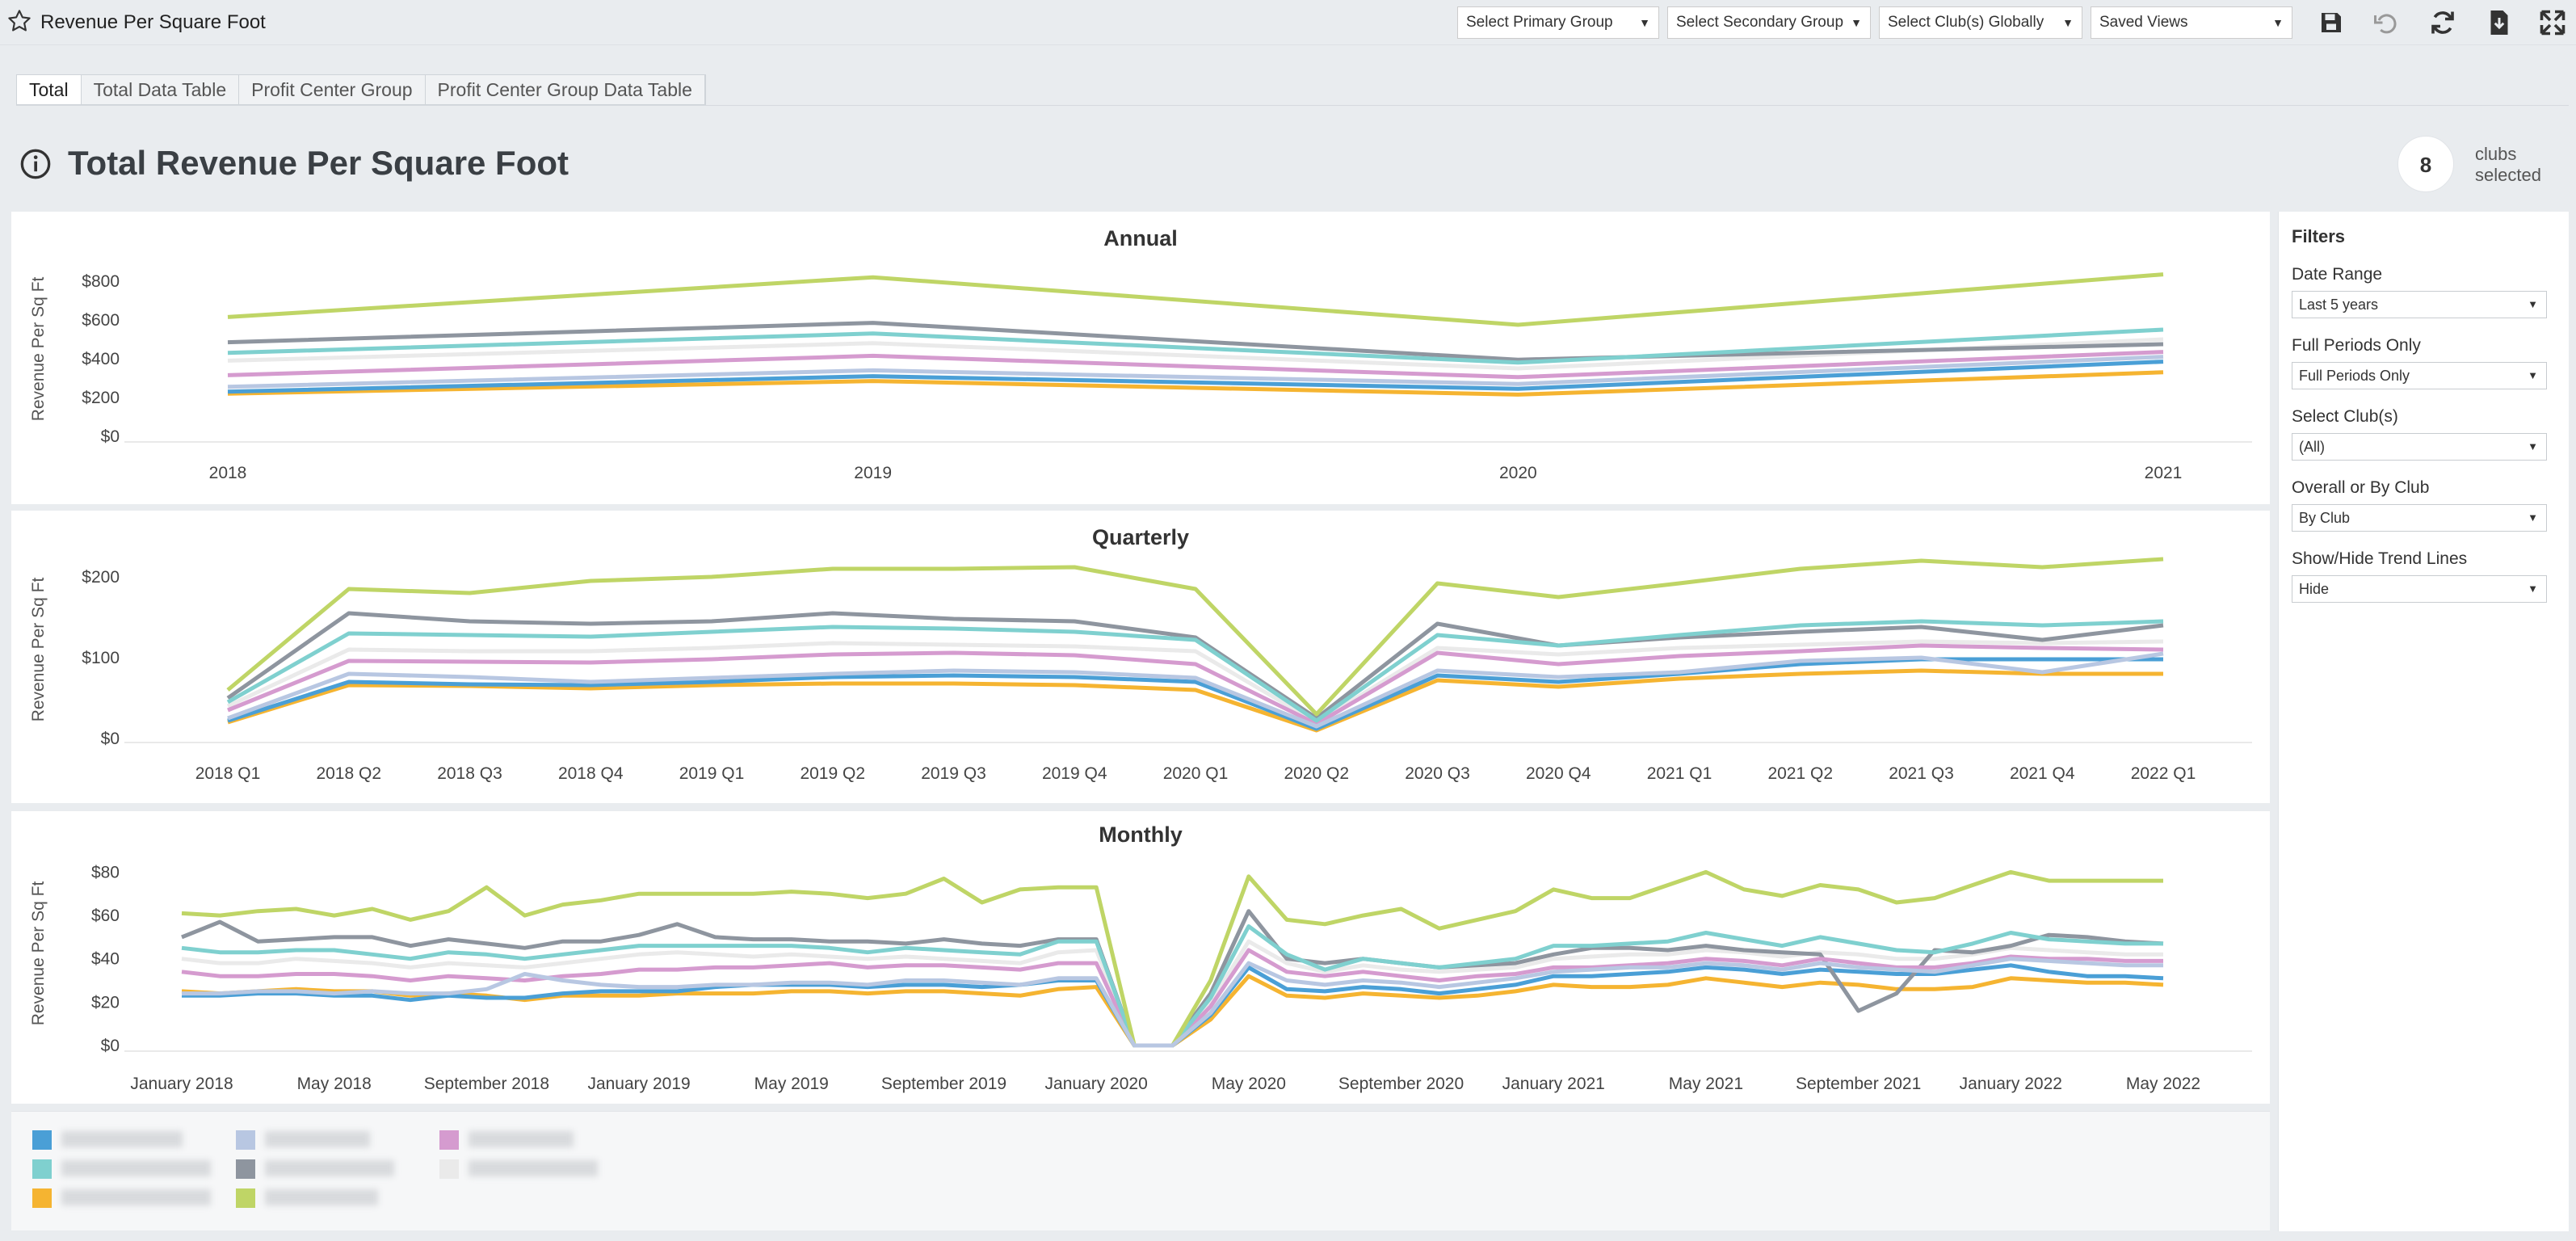  I want to click on chart-legend, so click(1140, 1170).